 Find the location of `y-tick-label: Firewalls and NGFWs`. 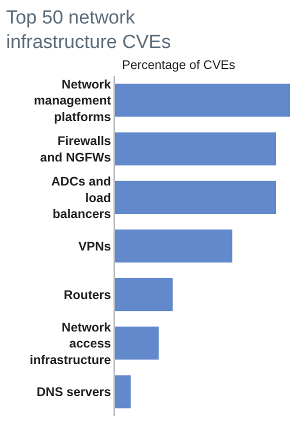

y-tick-label: Firewalls and NGFWs is located at coordinates (76, 149).